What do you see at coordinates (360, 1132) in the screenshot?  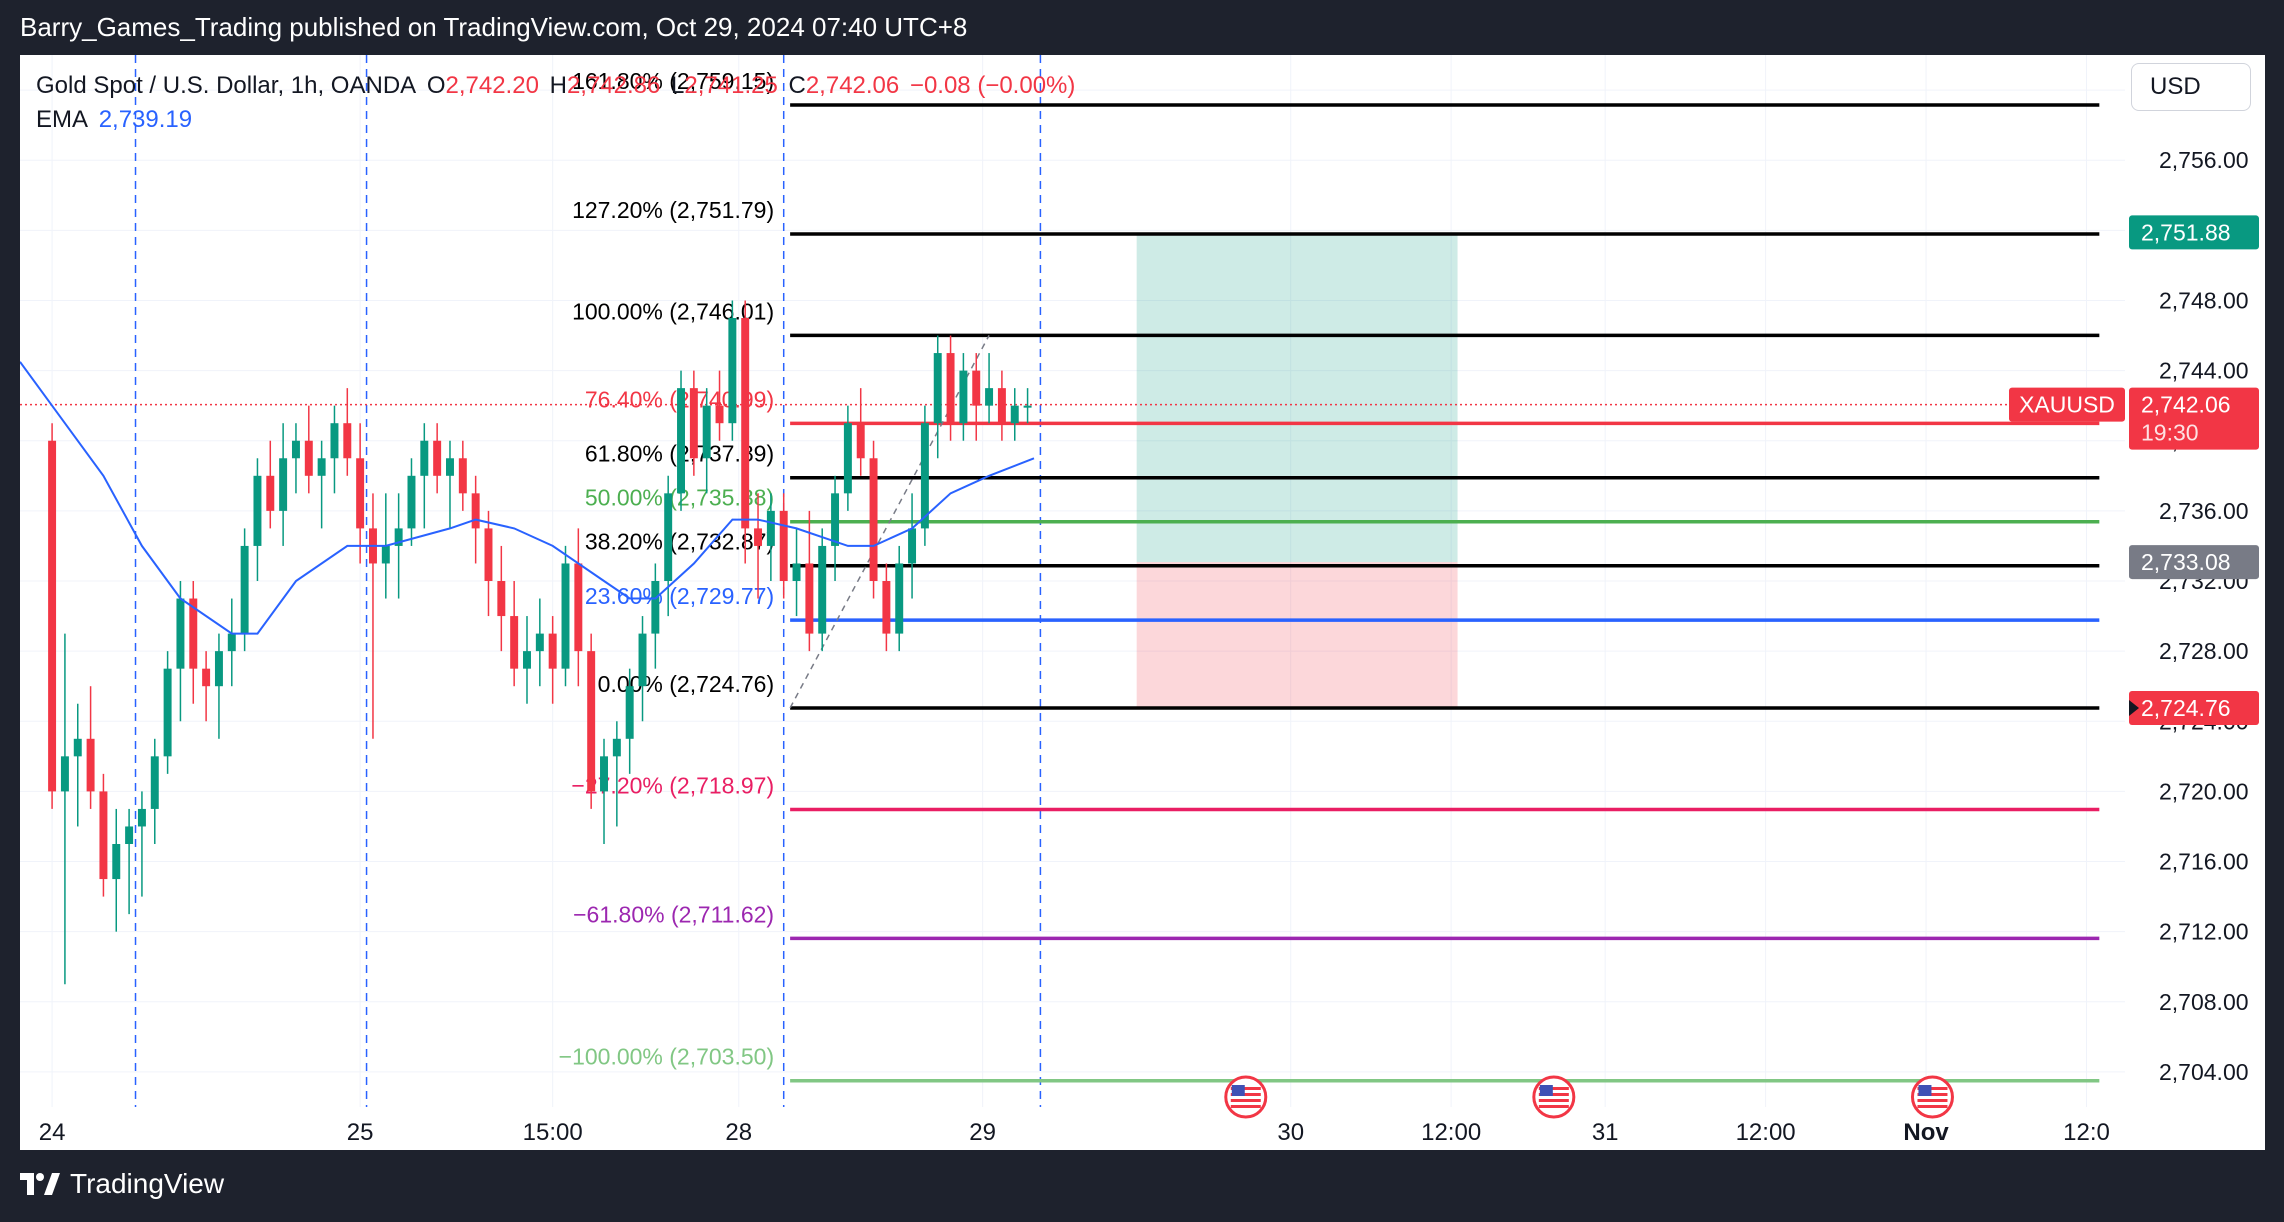 I see `time-tick-label: 25` at bounding box center [360, 1132].